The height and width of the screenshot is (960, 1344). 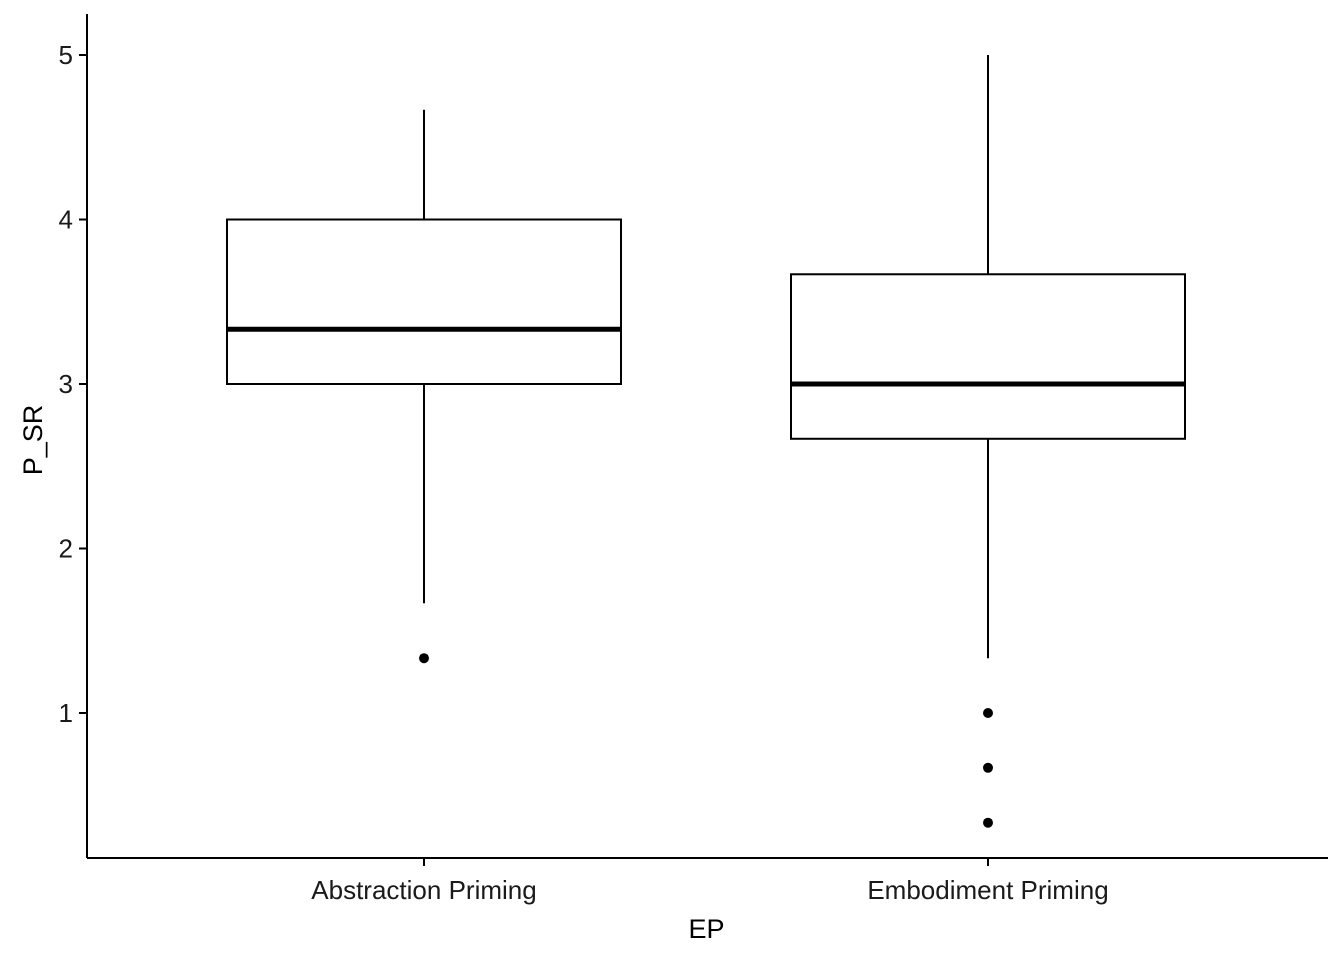 What do you see at coordinates (66, 384) in the screenshot?
I see `y-tick-label: 3` at bounding box center [66, 384].